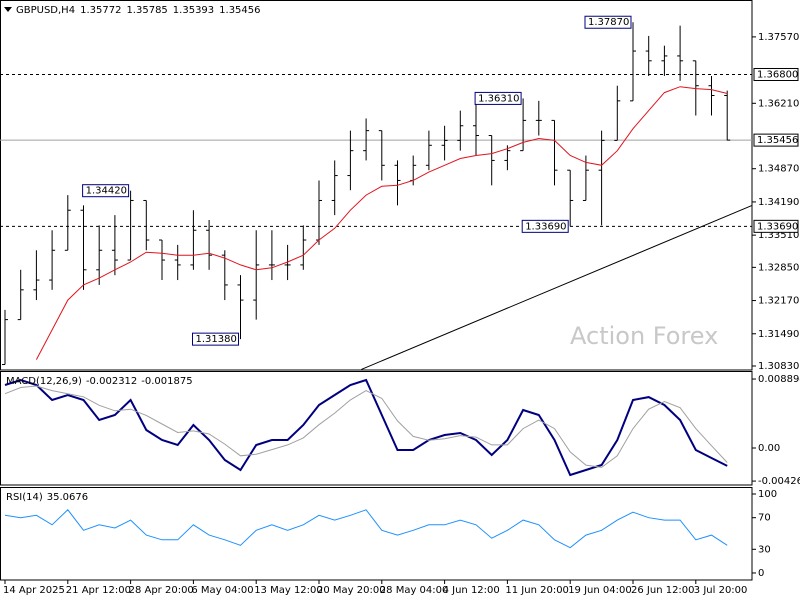 This screenshot has height=600, width=800. I want to click on y-tick-label: 100, so click(767, 494).